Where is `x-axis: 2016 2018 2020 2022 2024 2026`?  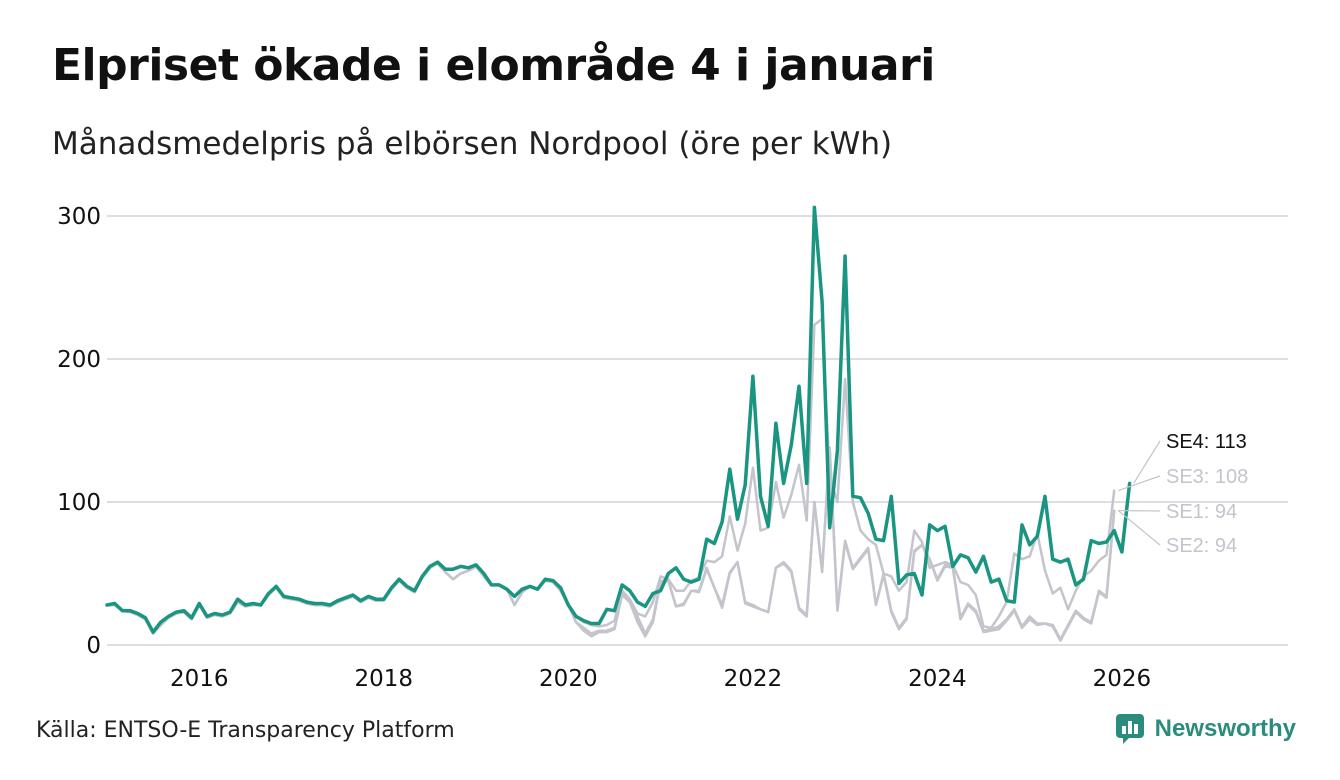
x-axis: 2016 2018 2020 2022 2024 2026 is located at coordinates (660, 679).